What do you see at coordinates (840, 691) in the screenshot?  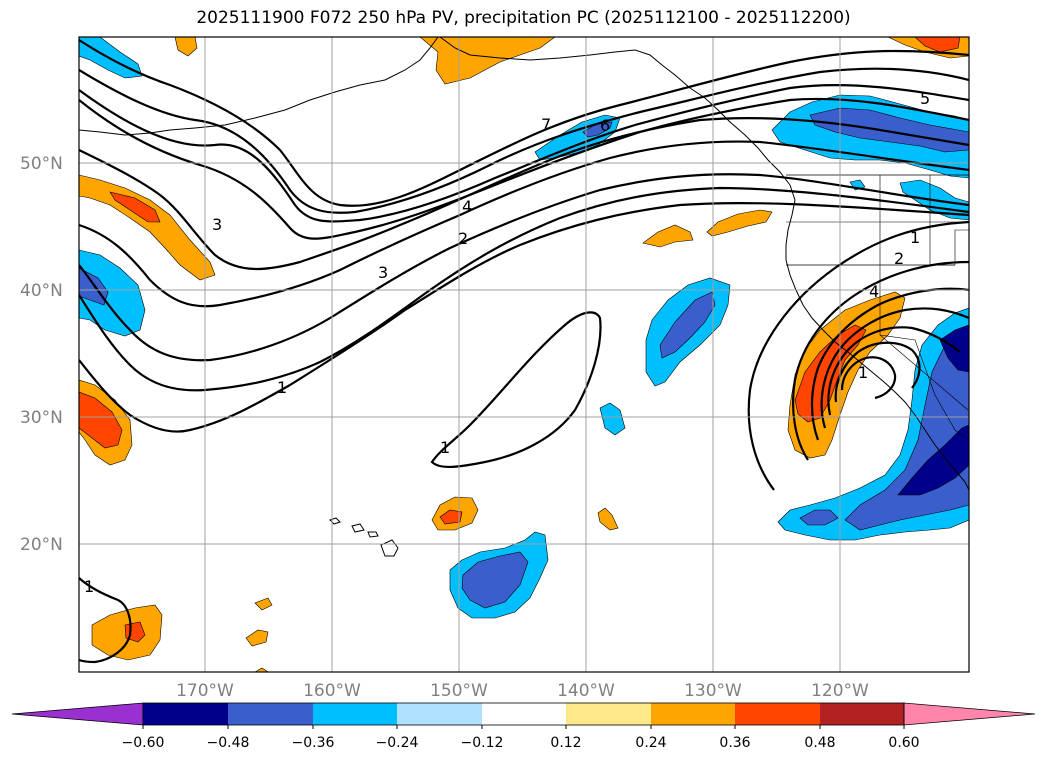 I see `lon-label: 120°W` at bounding box center [840, 691].